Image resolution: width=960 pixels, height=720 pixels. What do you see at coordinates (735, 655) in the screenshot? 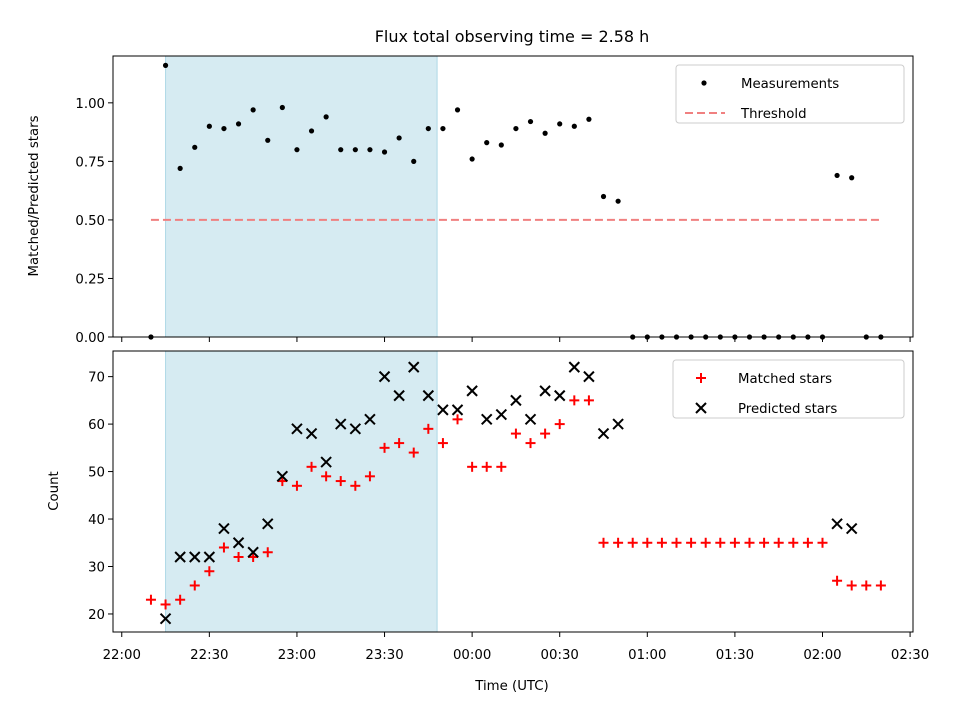
I see `x-tick-label: 01:30` at bounding box center [735, 655].